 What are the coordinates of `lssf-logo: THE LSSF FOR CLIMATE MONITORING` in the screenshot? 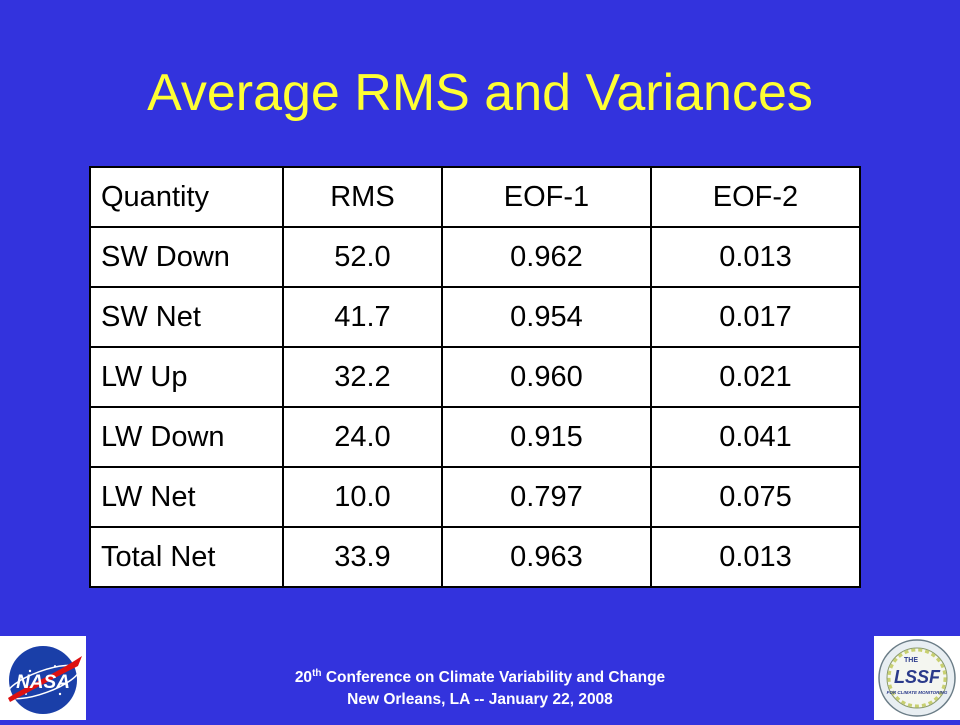 It's located at (917, 678).